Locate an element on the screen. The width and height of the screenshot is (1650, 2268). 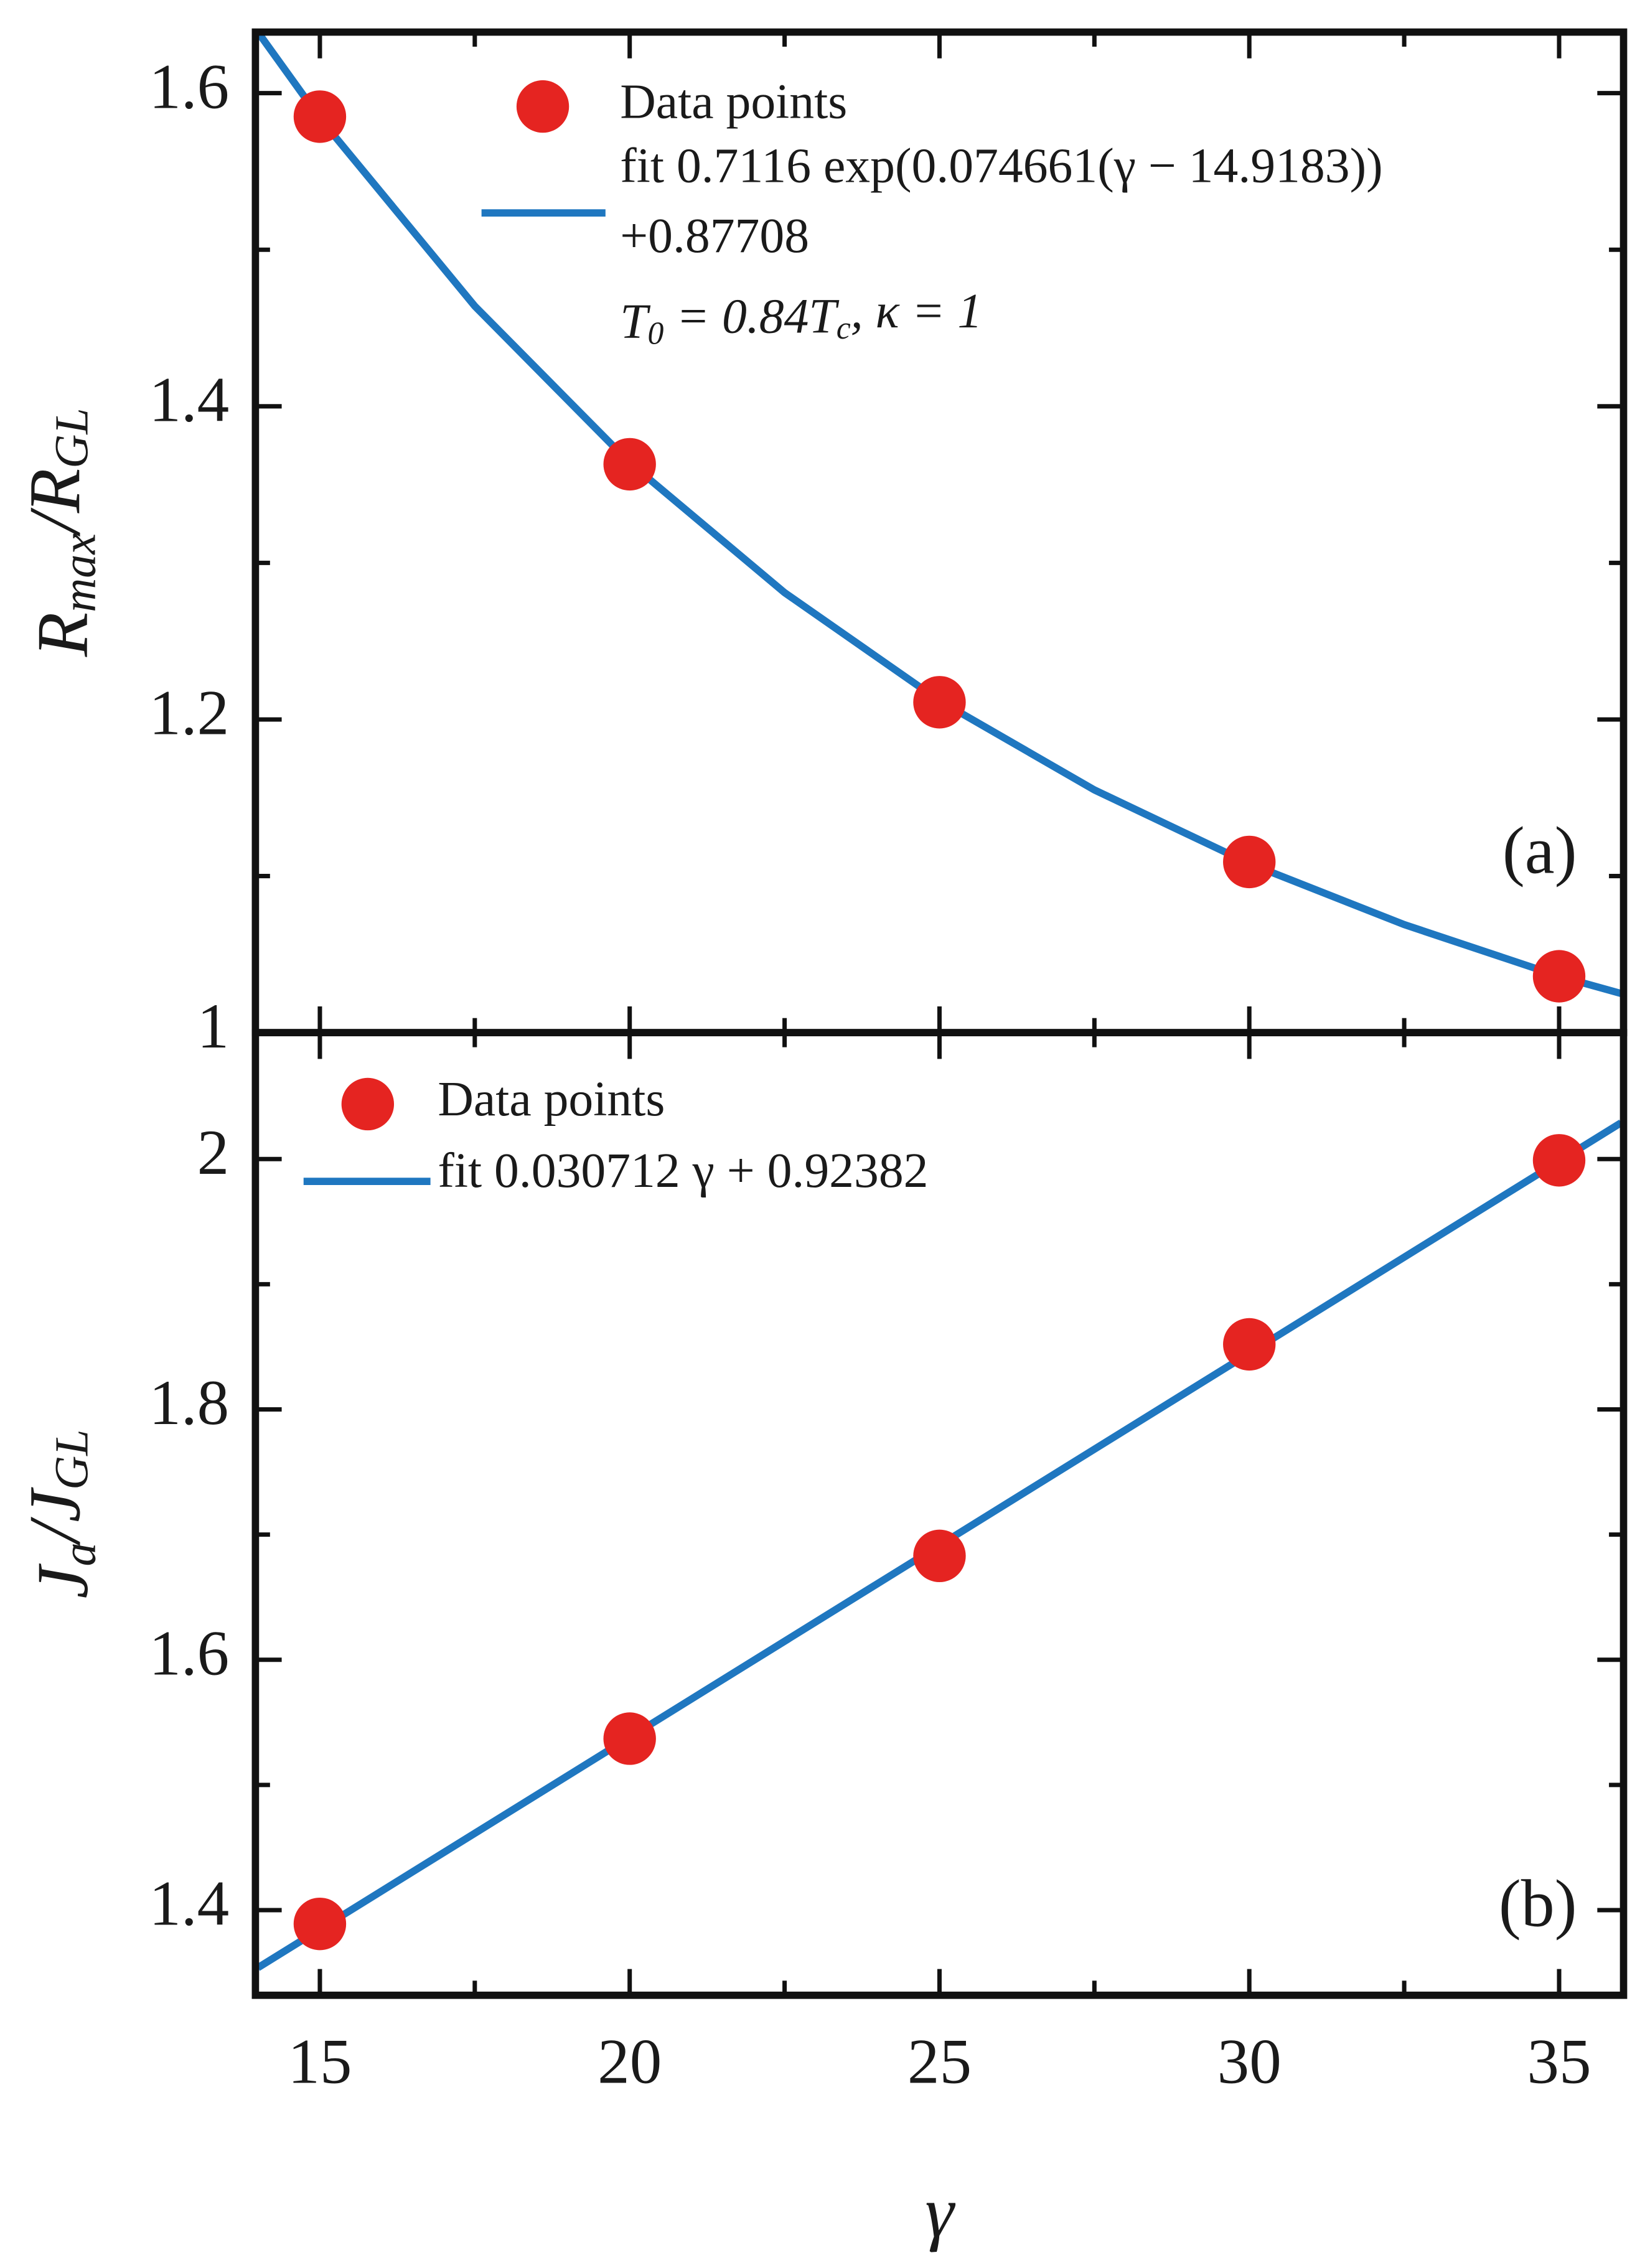
annotation-part: c is located at coordinates (844, 329).